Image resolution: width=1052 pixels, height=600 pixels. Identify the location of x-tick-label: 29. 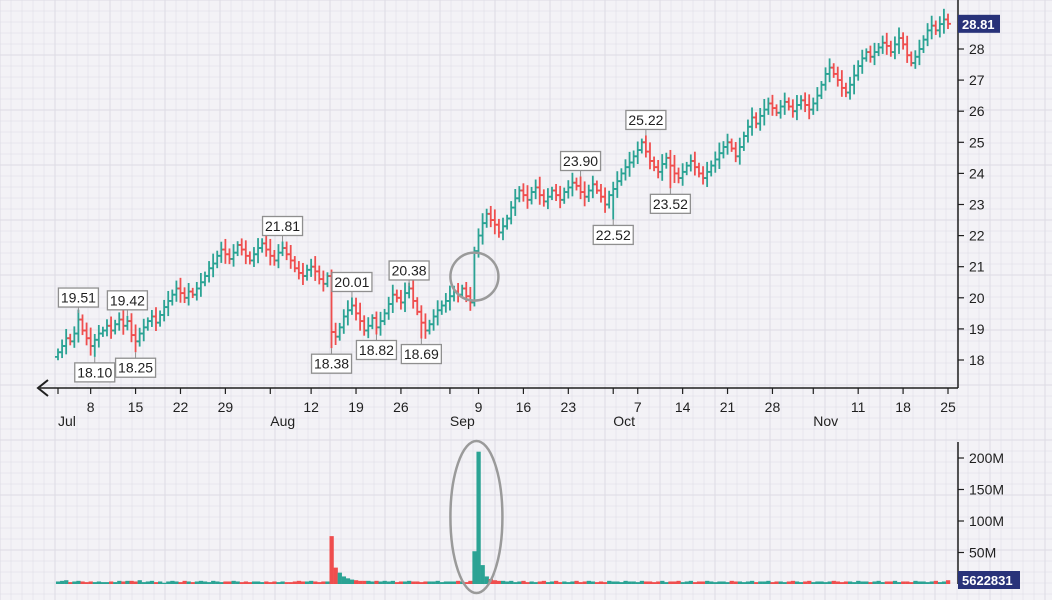
(226, 407).